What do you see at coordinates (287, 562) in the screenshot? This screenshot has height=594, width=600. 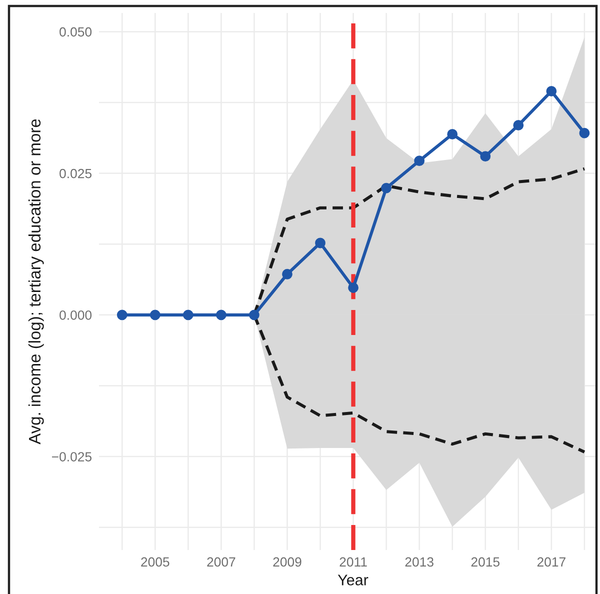 I see `x-tick-label: 2009` at bounding box center [287, 562].